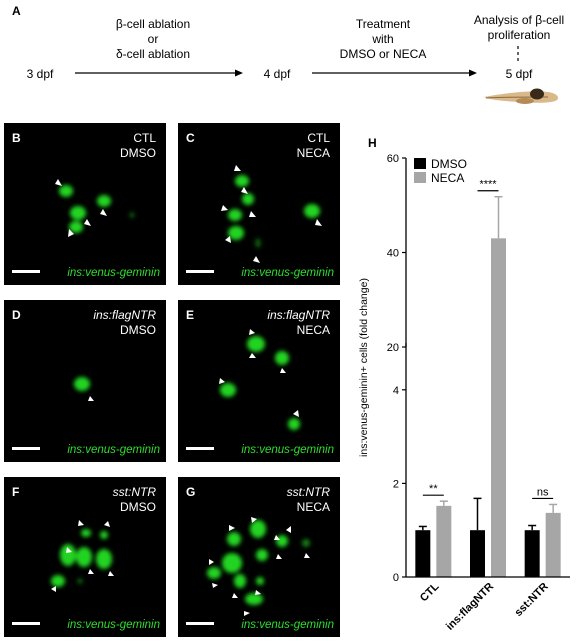 Image resolution: width=578 pixels, height=641 pixels. Describe the element at coordinates (16, 492) in the screenshot. I see `panel-letter: F` at that location.